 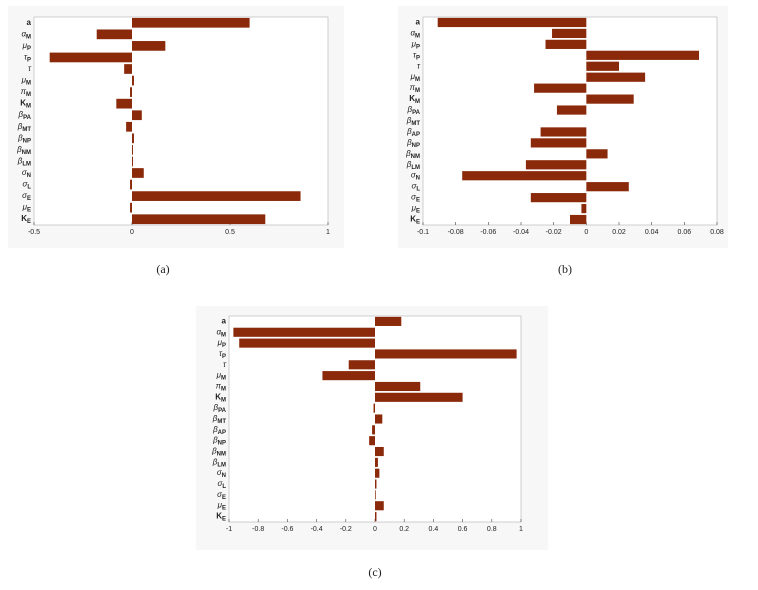 I want to click on label-subscript: PA, so click(x=222, y=411).